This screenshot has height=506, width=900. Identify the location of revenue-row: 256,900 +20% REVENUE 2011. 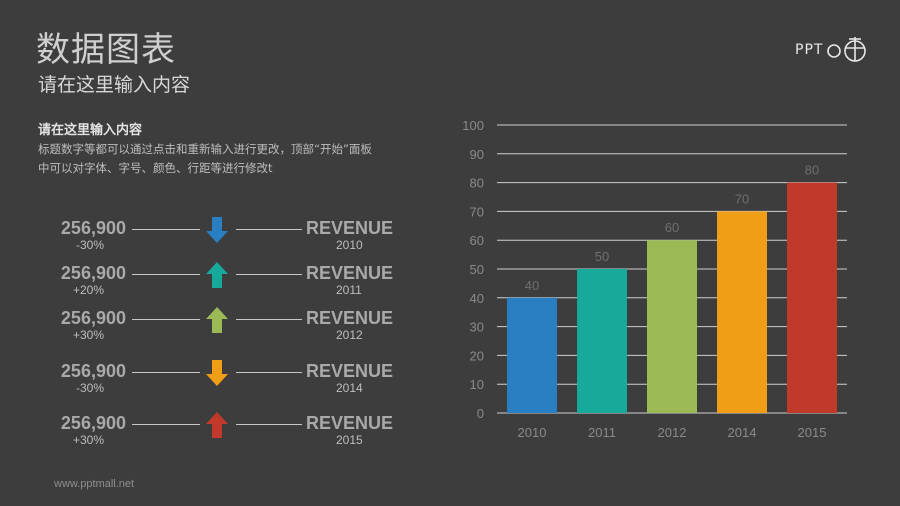
(210, 282).